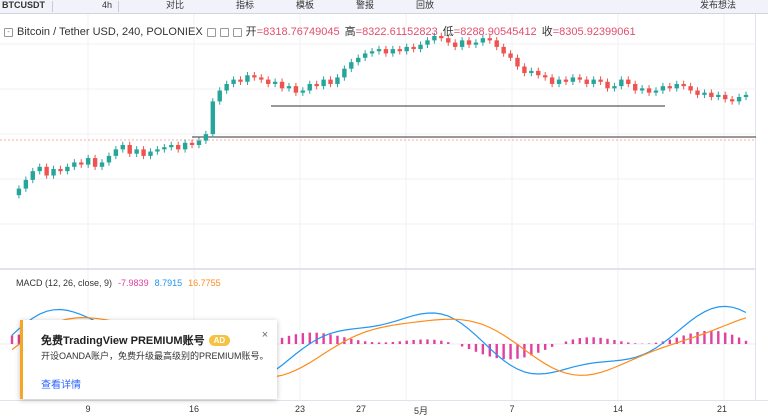 This screenshot has height=418, width=768. What do you see at coordinates (762, 207) in the screenshot?
I see `price-scale` at bounding box center [762, 207].